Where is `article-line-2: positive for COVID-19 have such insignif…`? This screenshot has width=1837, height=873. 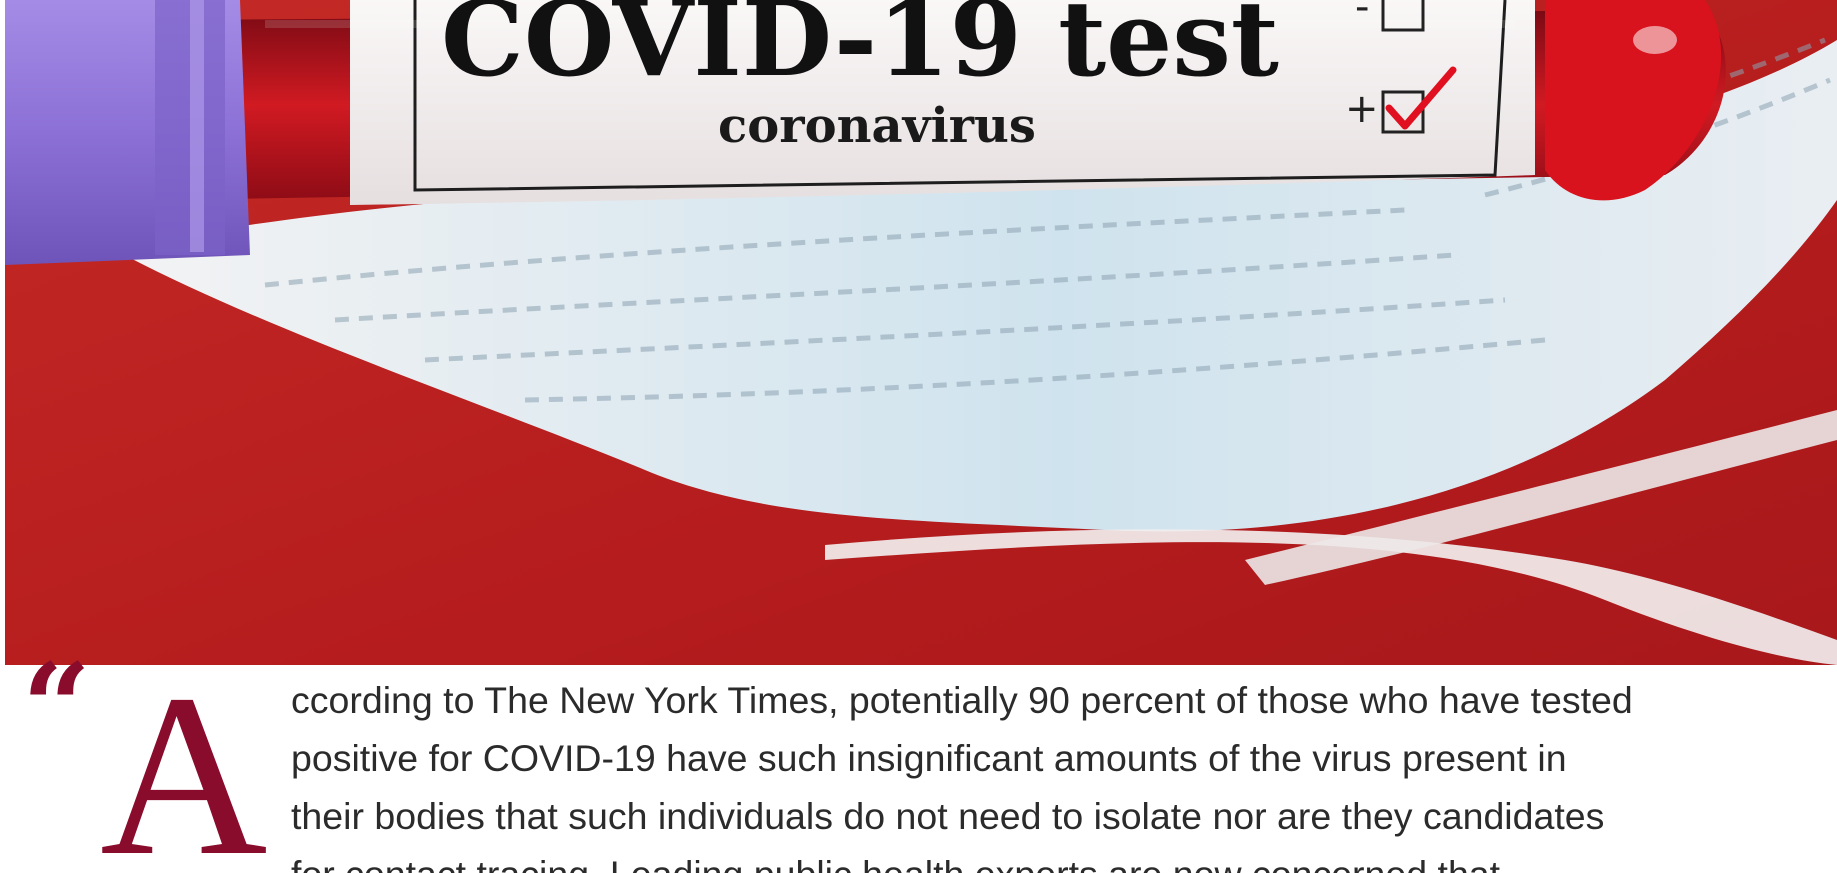 article-line-2: positive for COVID-19 have such insignif… is located at coordinates (929, 758).